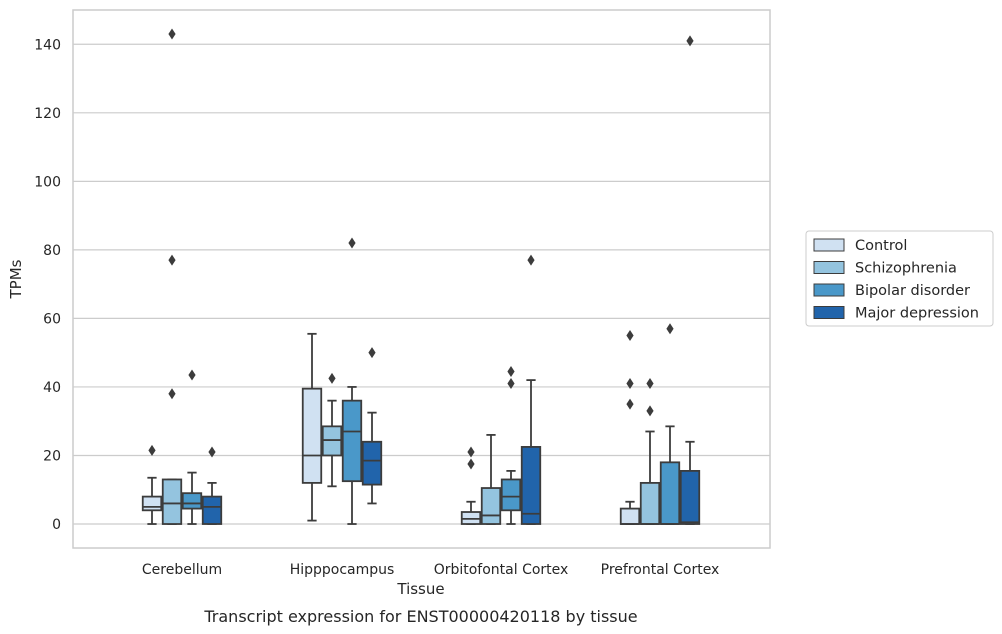 Image resolution: width=1002 pixels, height=634 pixels. I want to click on legend-frame, so click(899, 278).